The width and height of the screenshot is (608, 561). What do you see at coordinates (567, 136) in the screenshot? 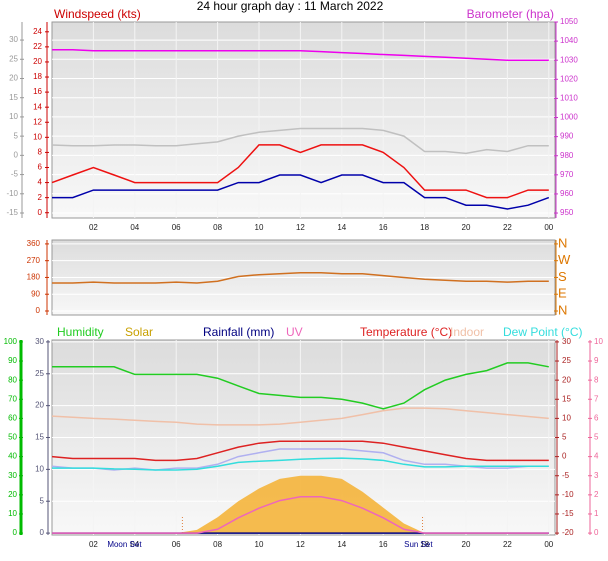
I see `y-tick-label: 990` at bounding box center [567, 136].